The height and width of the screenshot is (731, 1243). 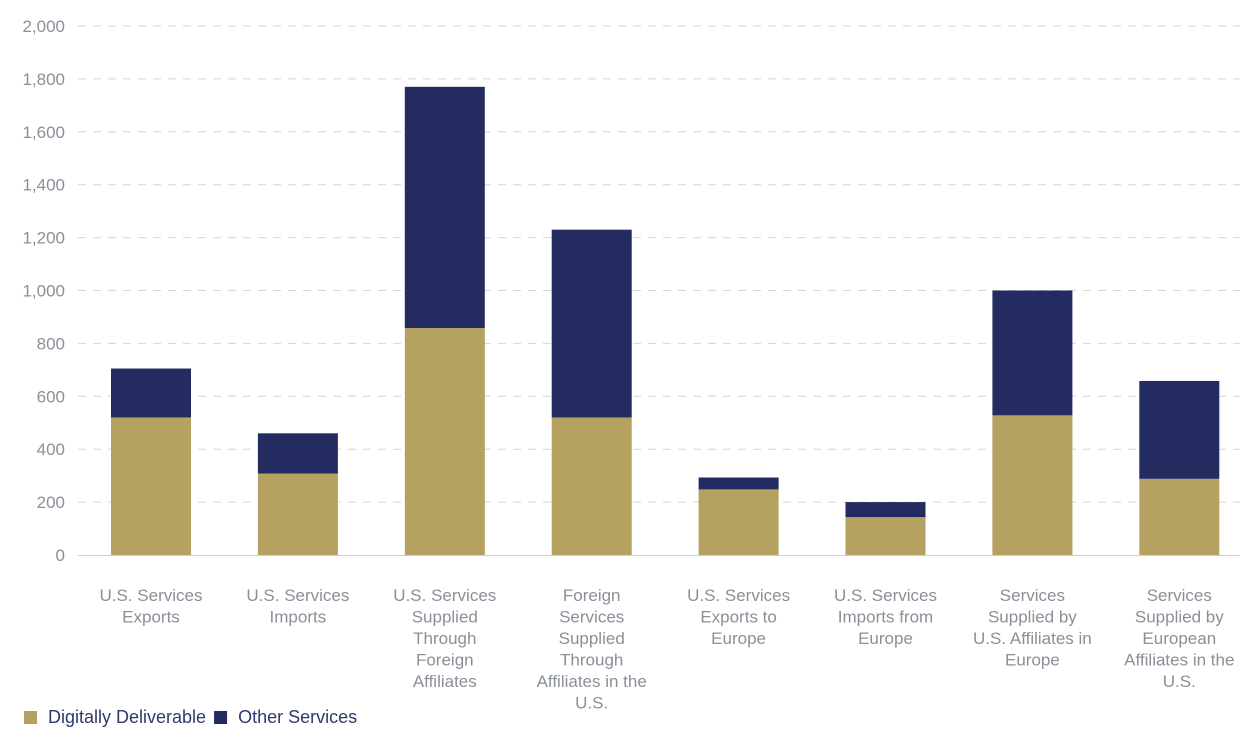 I want to click on y-tick-label: 600, so click(x=51, y=396).